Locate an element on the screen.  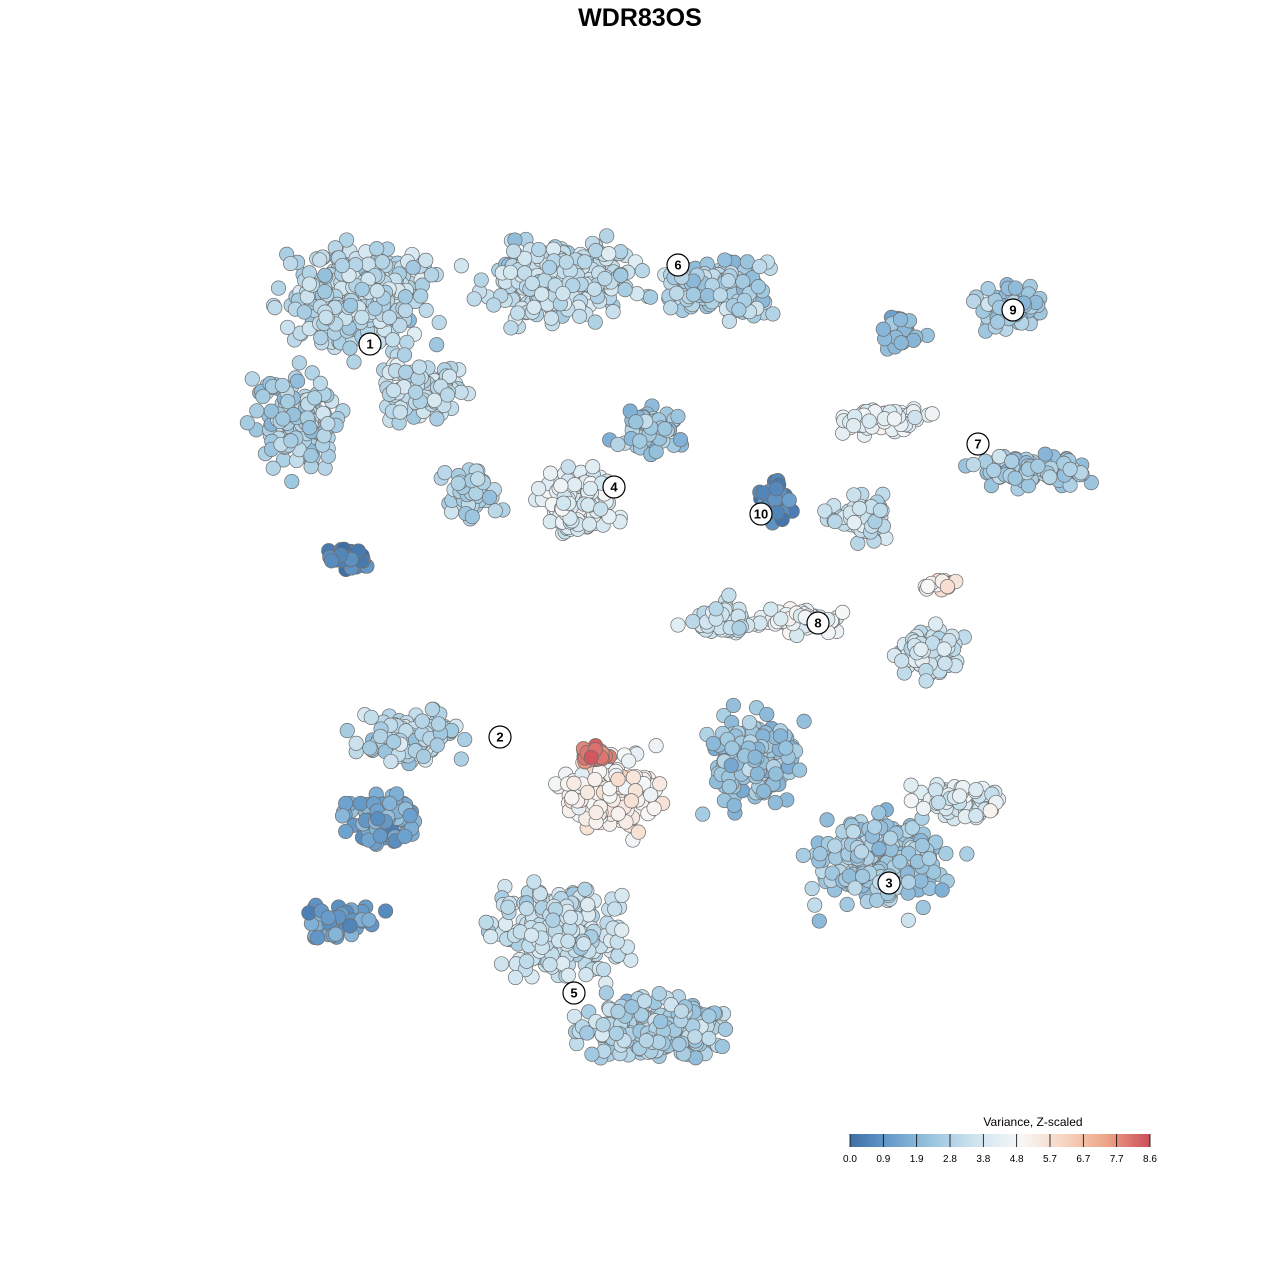
cluster-label-text: 6 is located at coordinates (677, 265).